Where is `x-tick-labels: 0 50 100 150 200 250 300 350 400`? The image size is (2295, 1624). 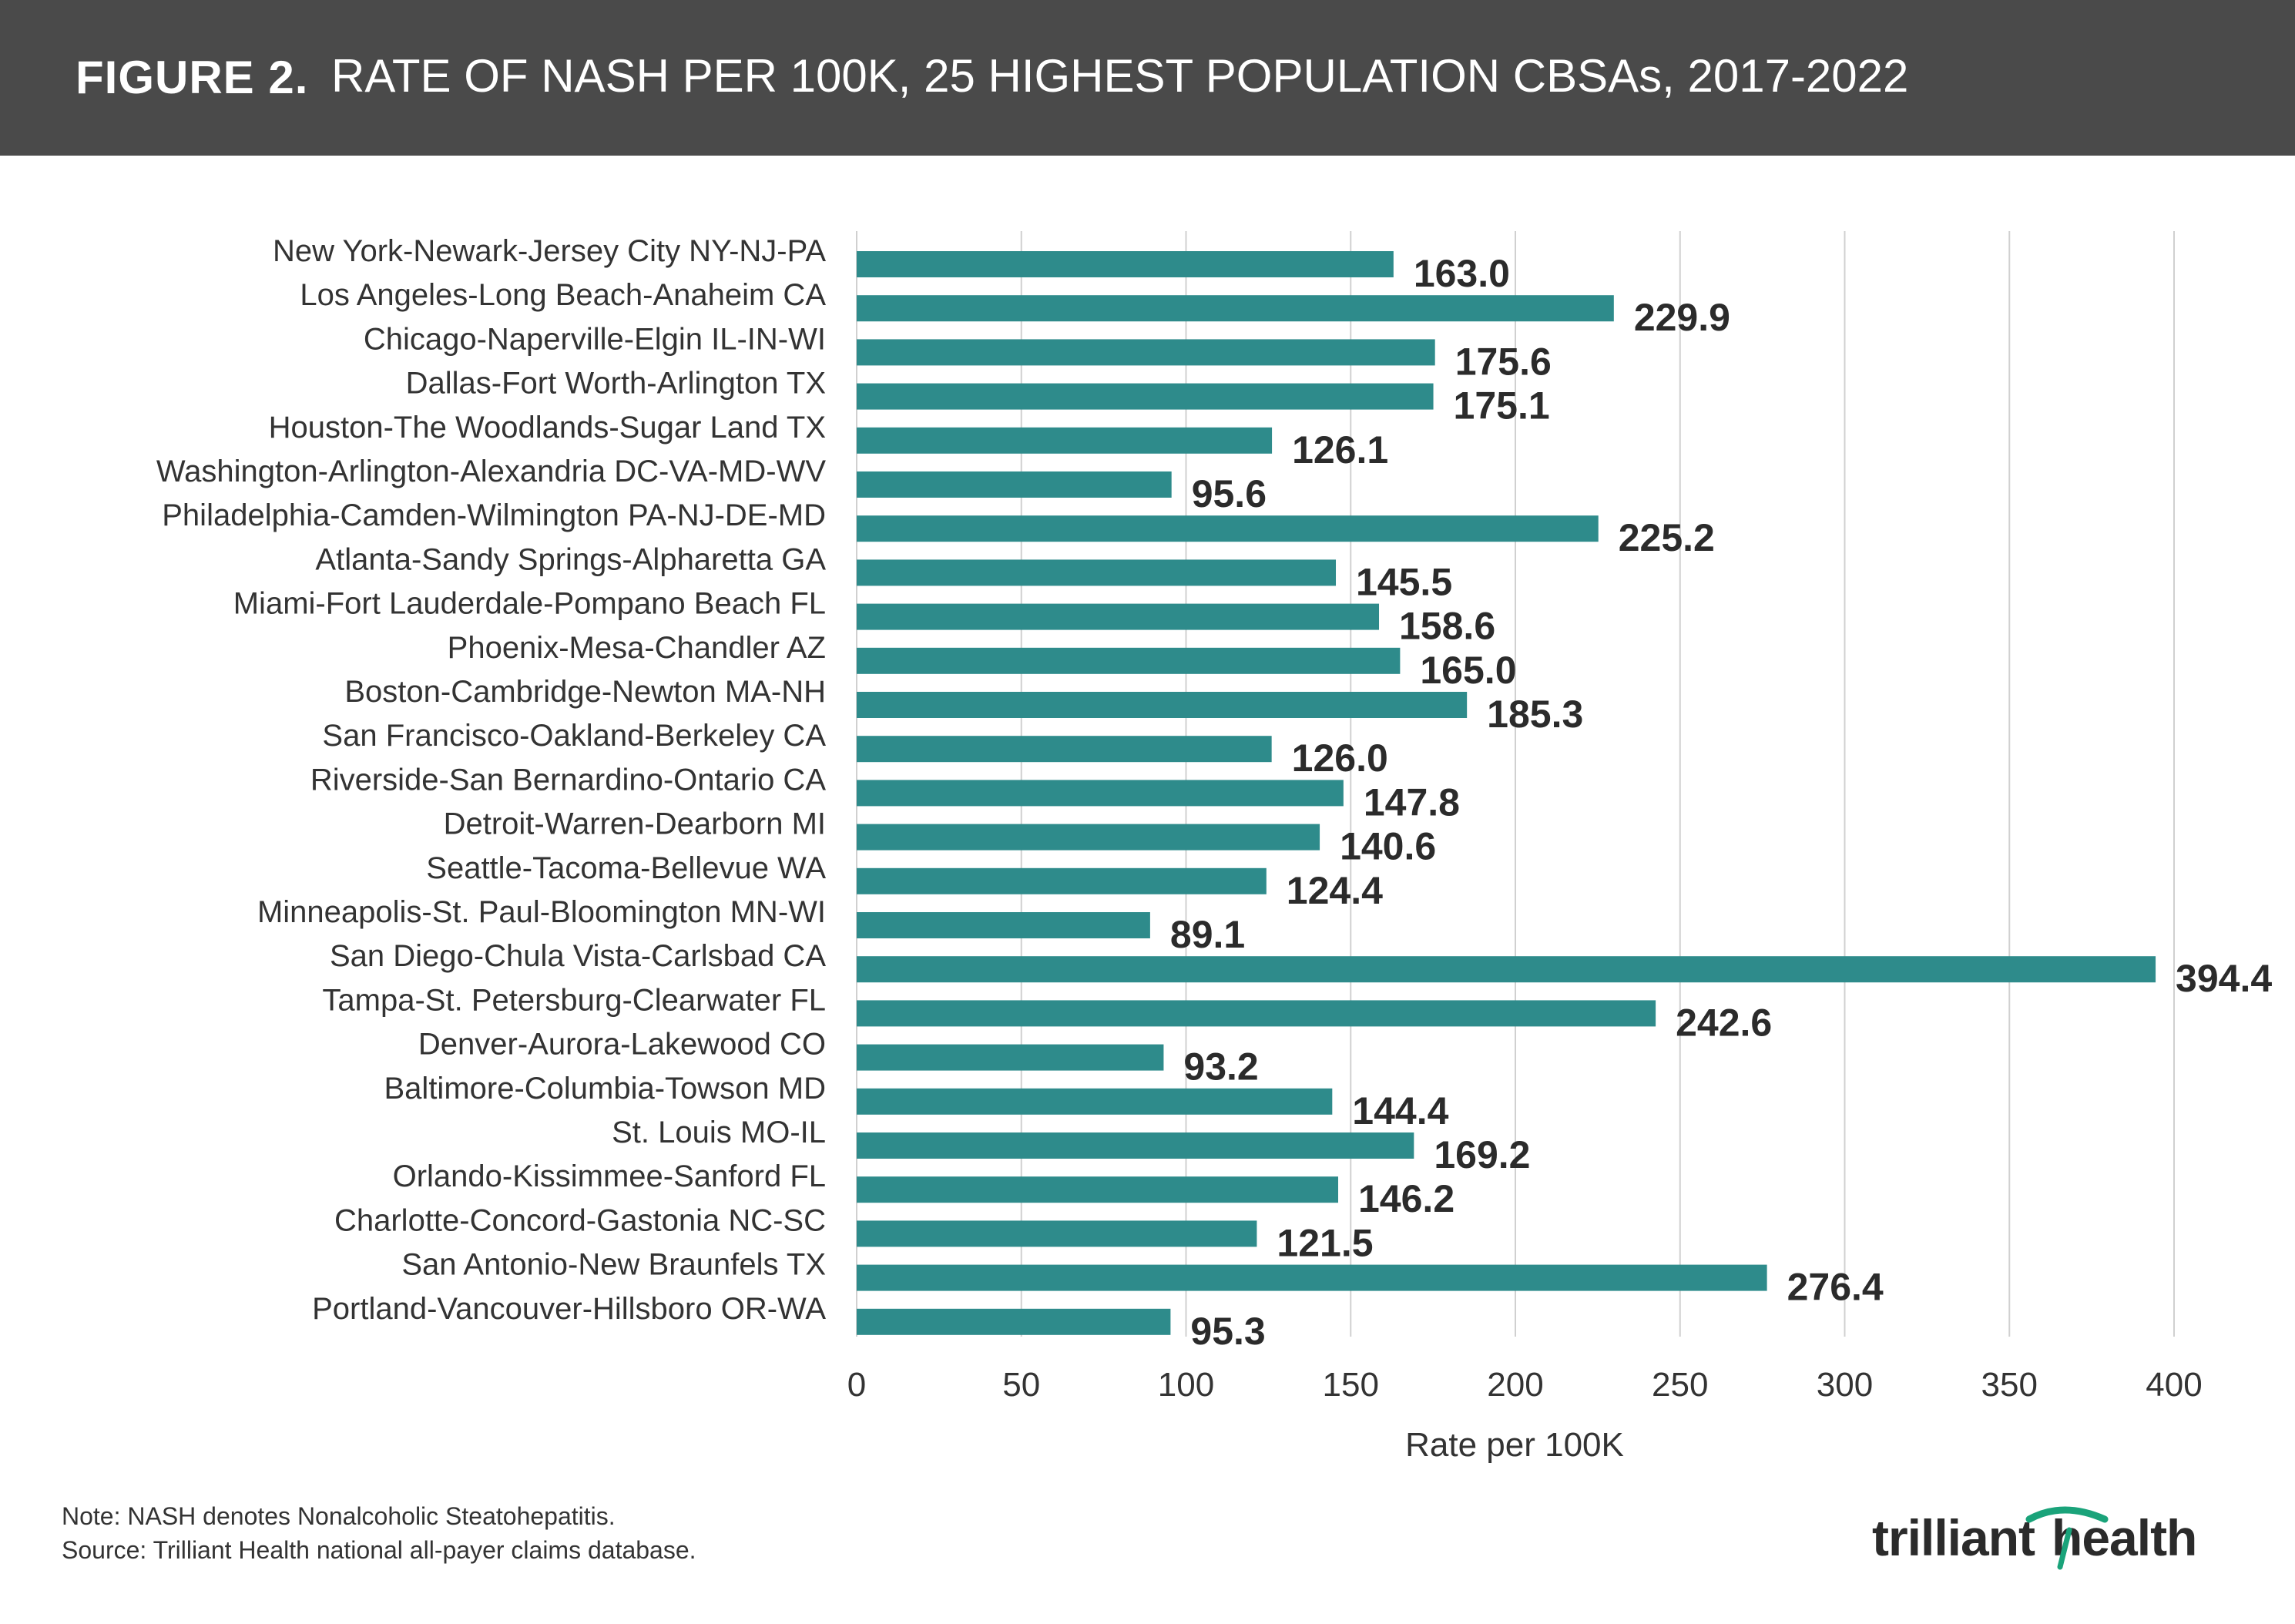 x-tick-labels: 0 50 100 150 200 250 300 350 400 is located at coordinates (1525, 1385).